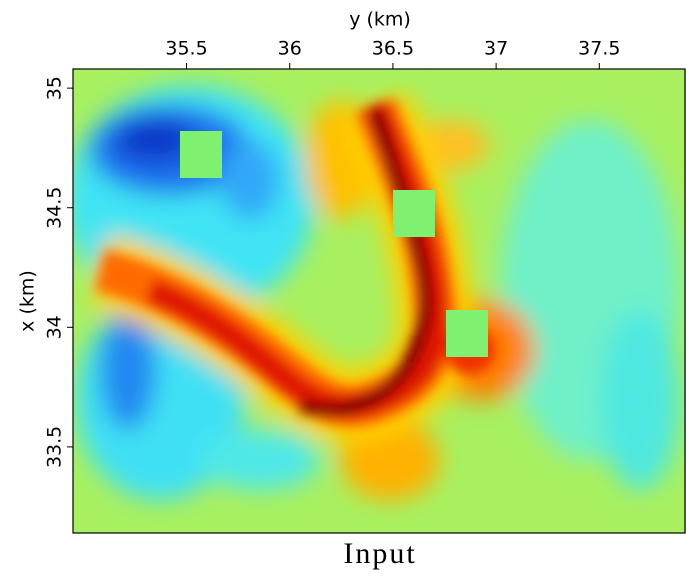  I want to click on y-axis-label: x (km), so click(28, 301).